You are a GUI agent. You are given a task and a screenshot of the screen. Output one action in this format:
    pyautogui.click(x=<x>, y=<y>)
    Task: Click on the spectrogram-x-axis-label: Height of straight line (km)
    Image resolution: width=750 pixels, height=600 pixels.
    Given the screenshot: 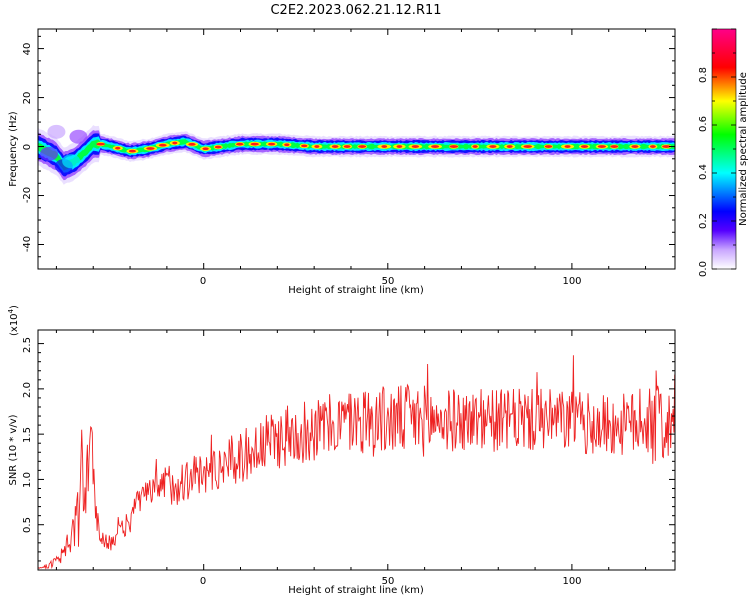 What is the action you would take?
    pyautogui.click(x=356, y=290)
    